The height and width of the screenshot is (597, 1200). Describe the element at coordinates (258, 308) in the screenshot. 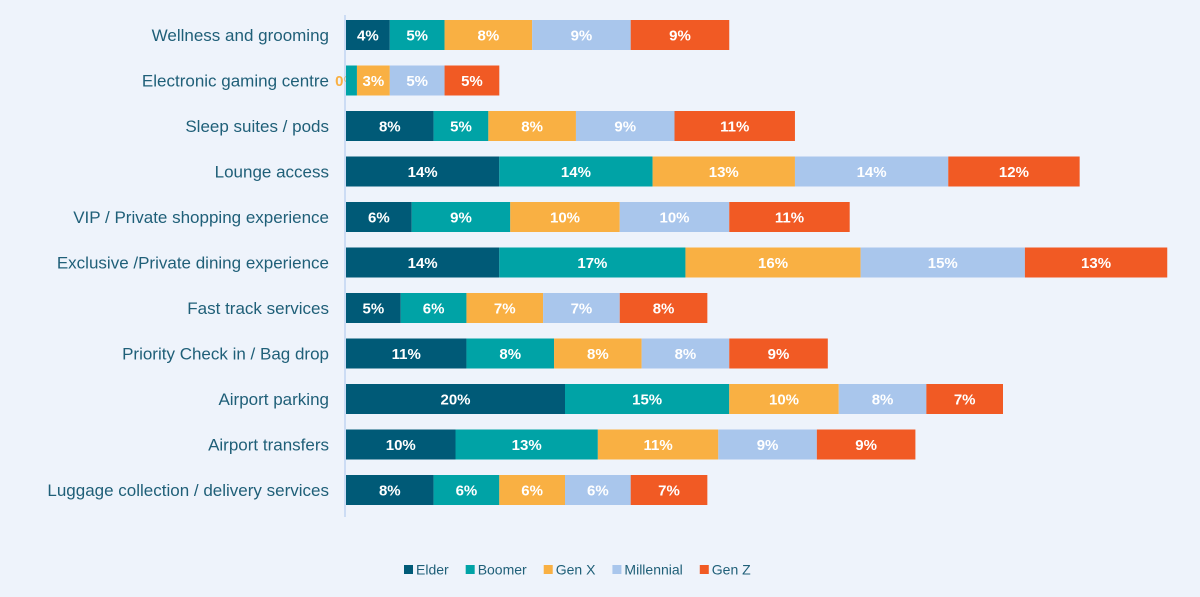

I see `category-label: Fast track services` at that location.